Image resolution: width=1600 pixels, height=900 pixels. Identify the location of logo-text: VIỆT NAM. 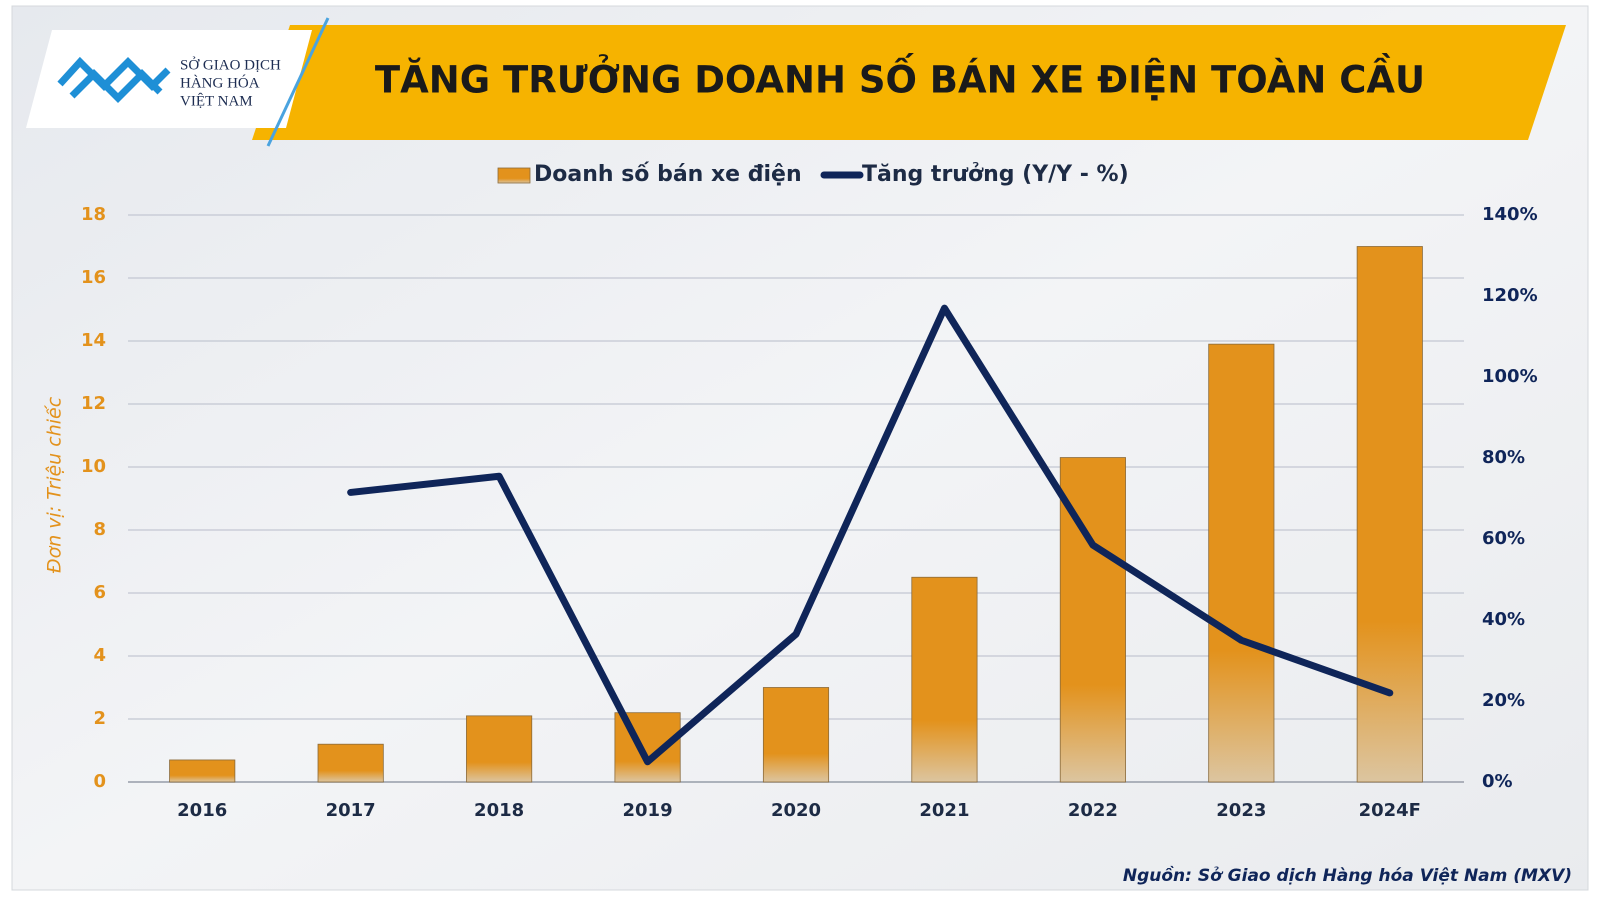
(216, 100).